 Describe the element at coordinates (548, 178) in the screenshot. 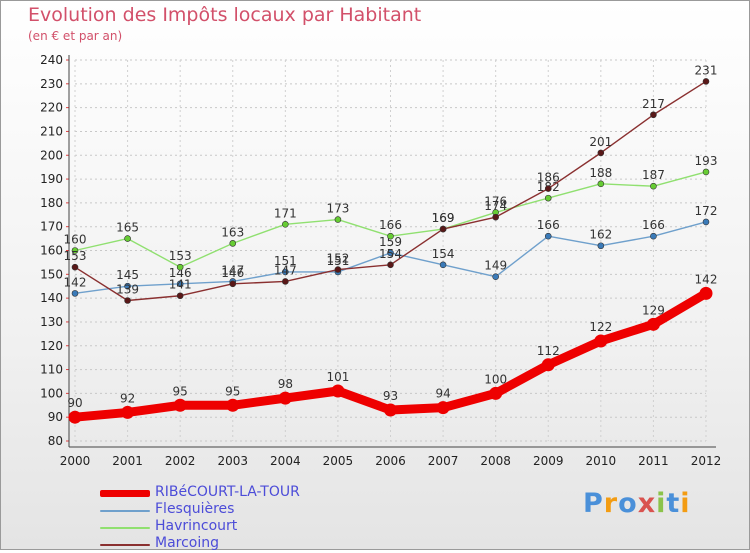

I see `data-label-marcoing: 186` at that location.